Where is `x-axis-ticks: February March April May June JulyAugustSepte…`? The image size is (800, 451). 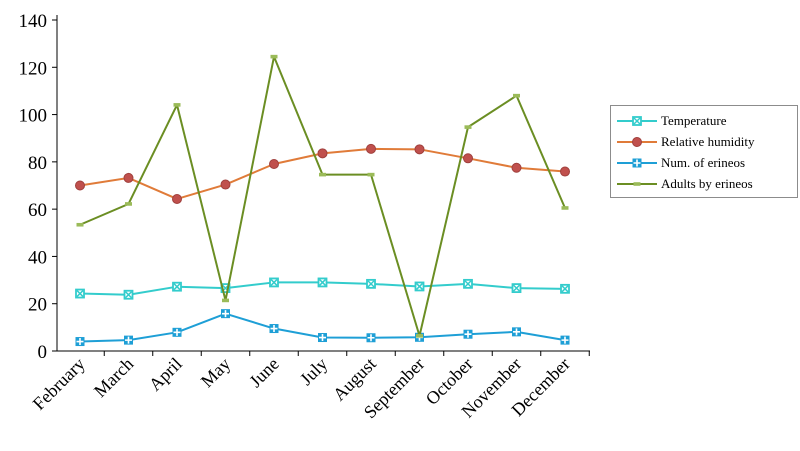
x-axis-ticks: February March April May June JulyAugustSepte… is located at coordinates (309, 386).